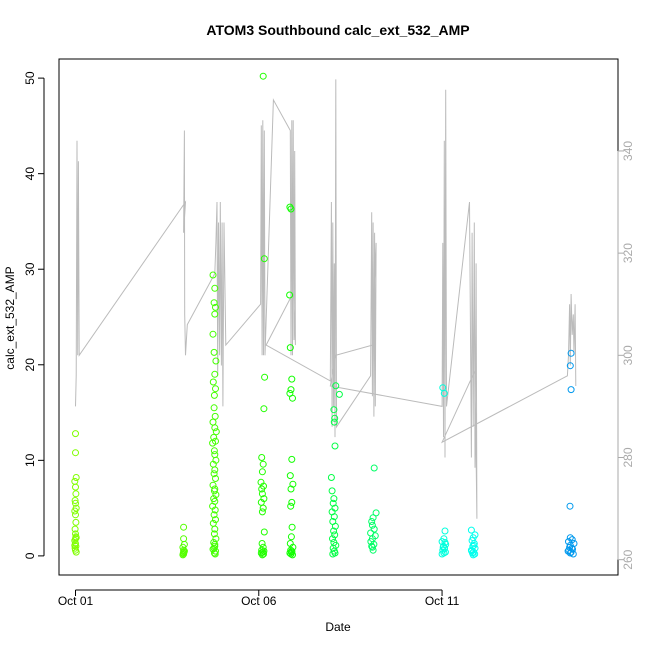 This screenshot has height=650, width=650. Describe the element at coordinates (30, 269) in the screenshot. I see `y-tick-label: 30` at that location.